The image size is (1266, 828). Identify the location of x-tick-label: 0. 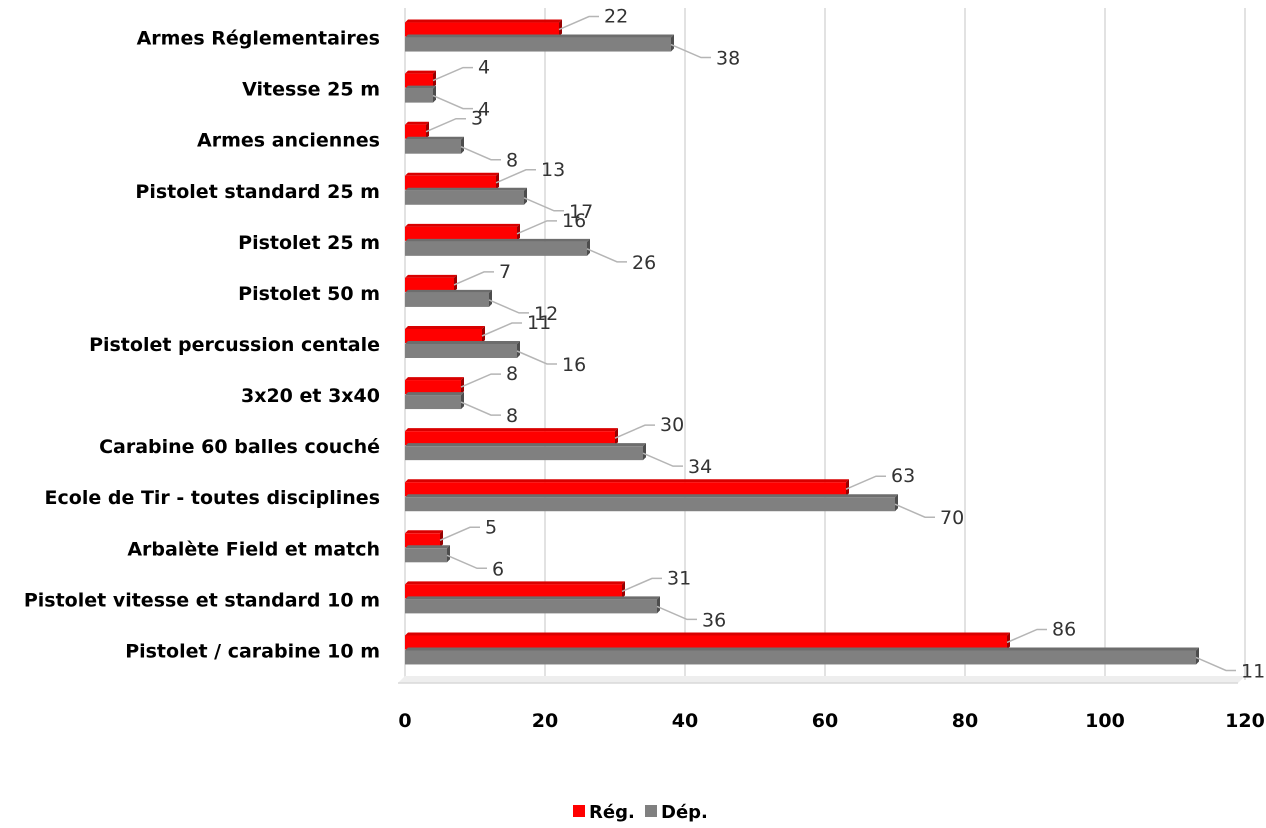
(404, 721).